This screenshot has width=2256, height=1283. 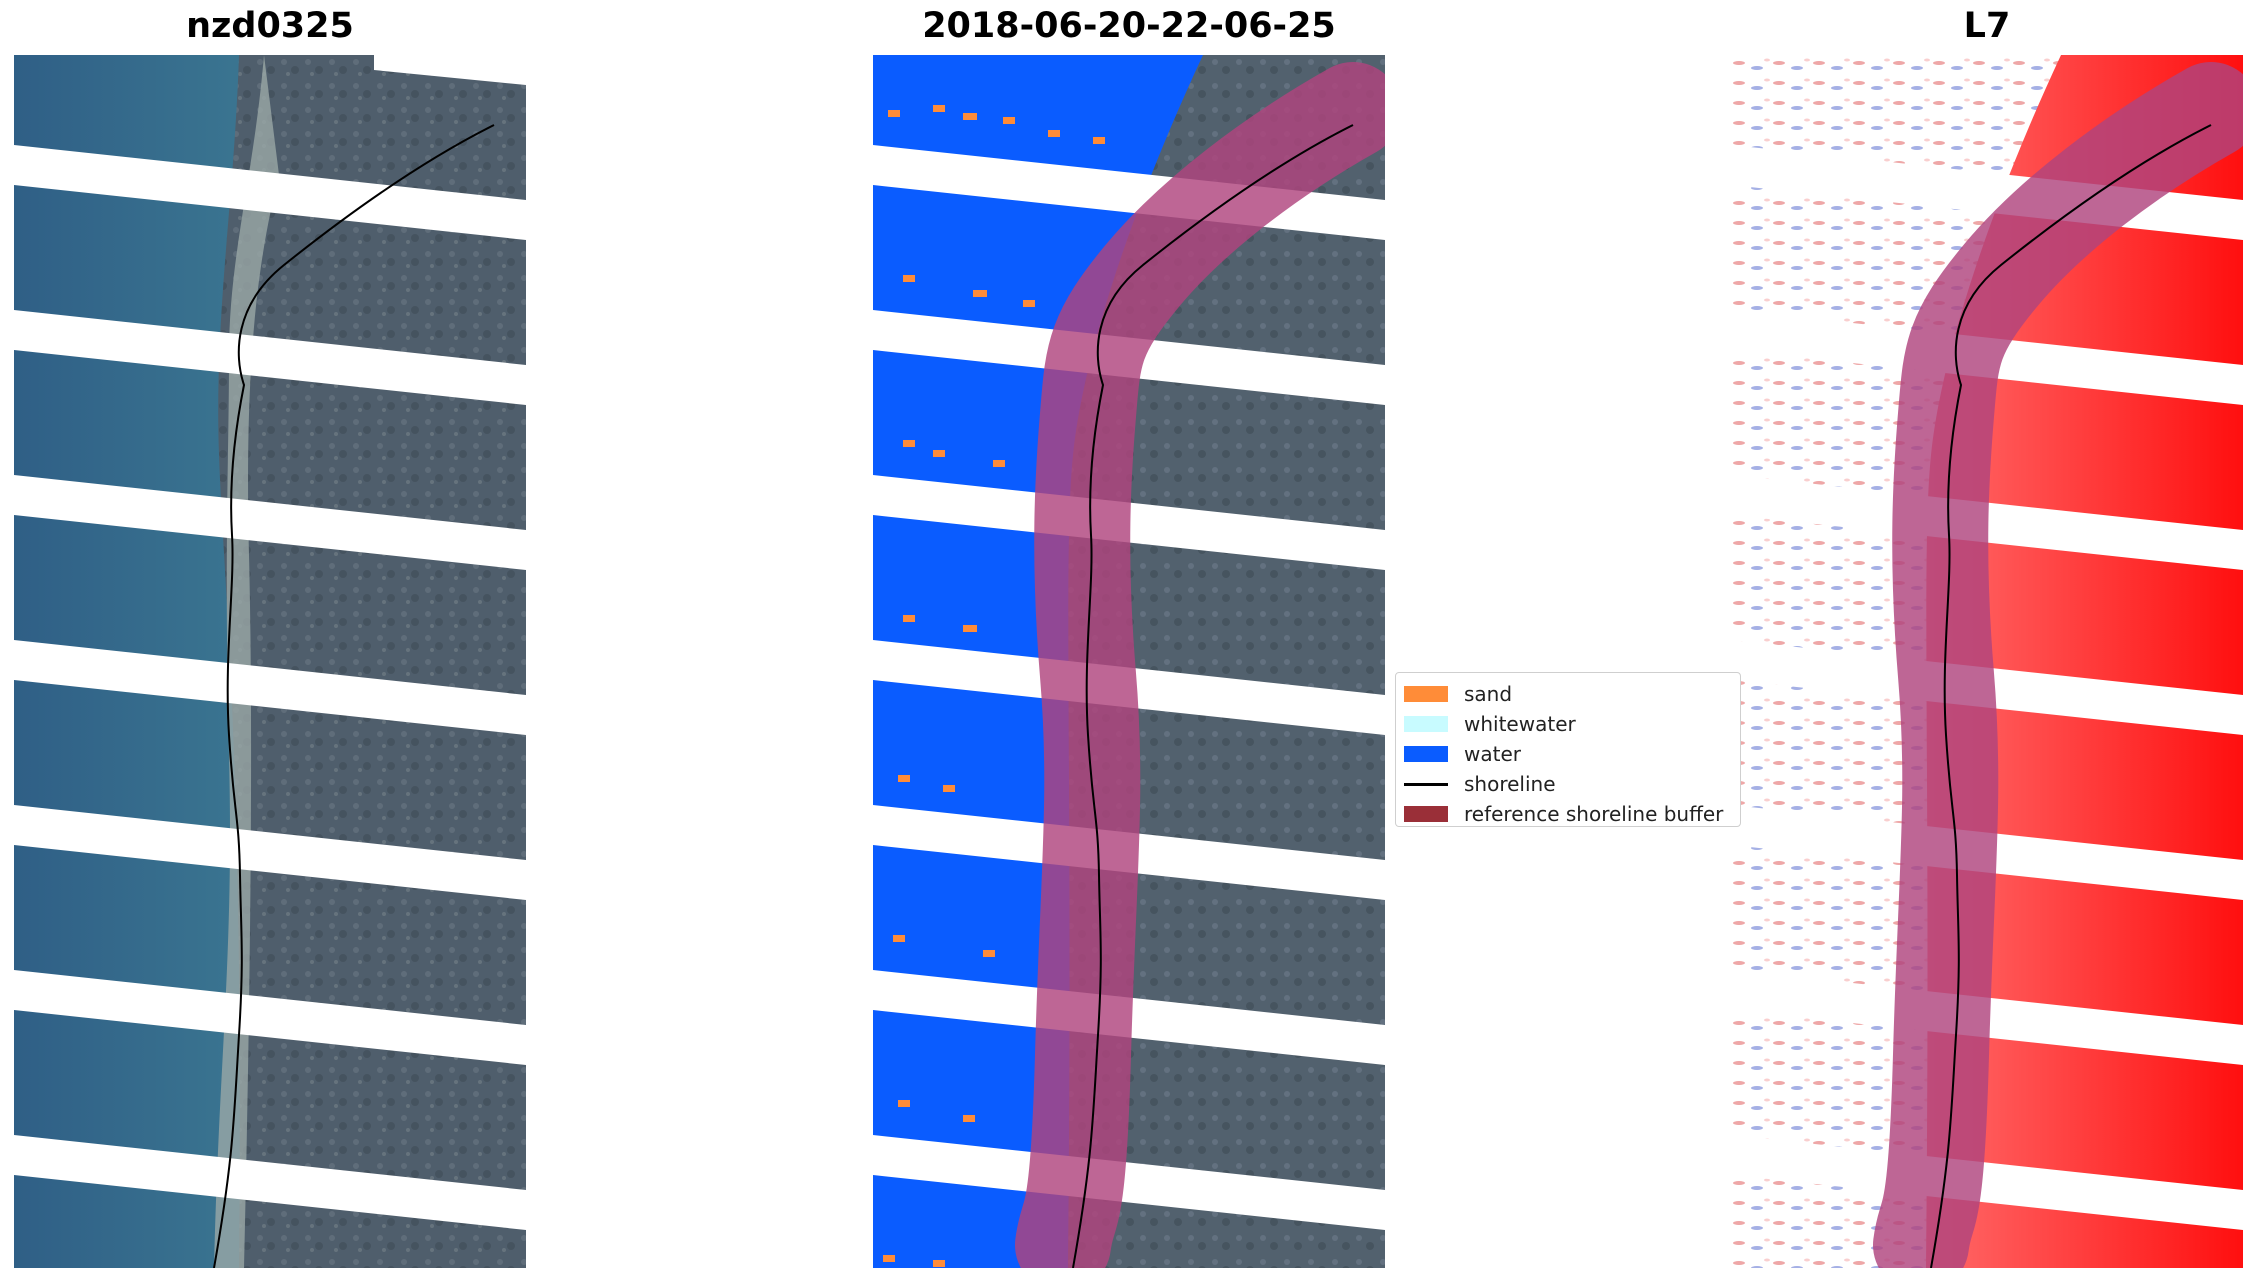 I want to click on legend-item-whitewater: whitewater, so click(x=1568, y=724).